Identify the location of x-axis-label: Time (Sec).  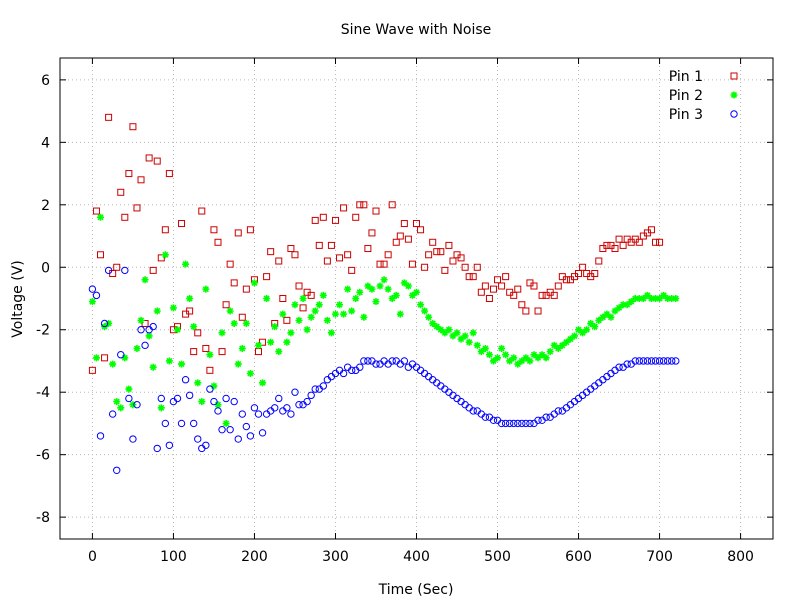
(416, 590).